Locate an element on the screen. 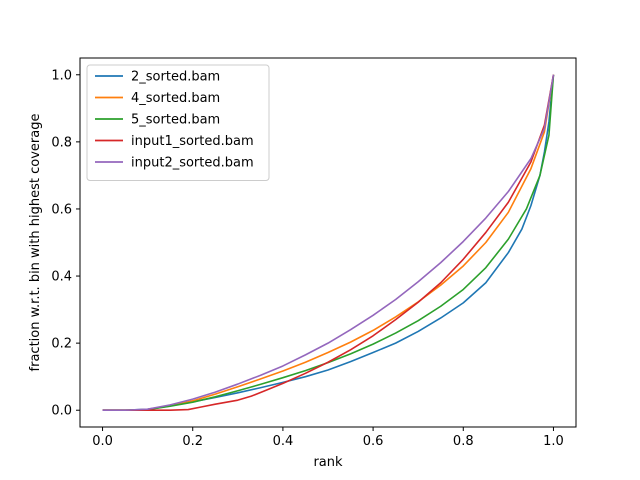  x-tick-label: 0.8 is located at coordinates (463, 441).